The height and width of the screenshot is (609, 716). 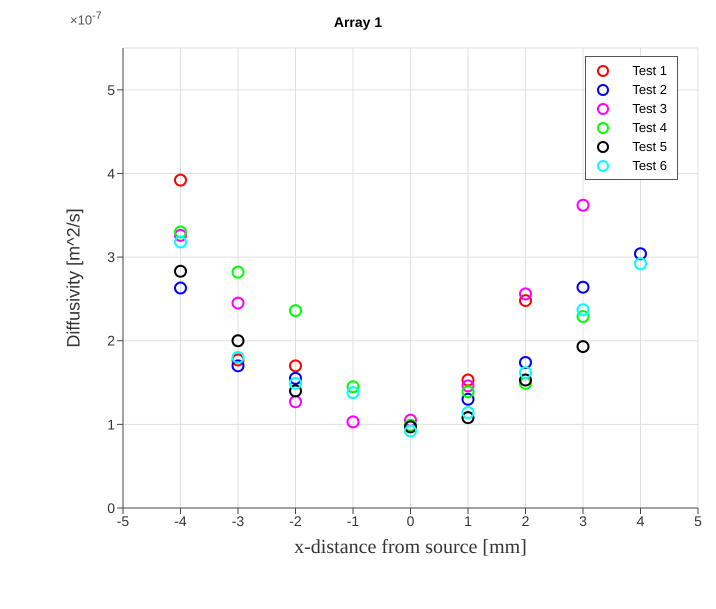 I want to click on y-tick-label: 2, so click(x=111, y=340).